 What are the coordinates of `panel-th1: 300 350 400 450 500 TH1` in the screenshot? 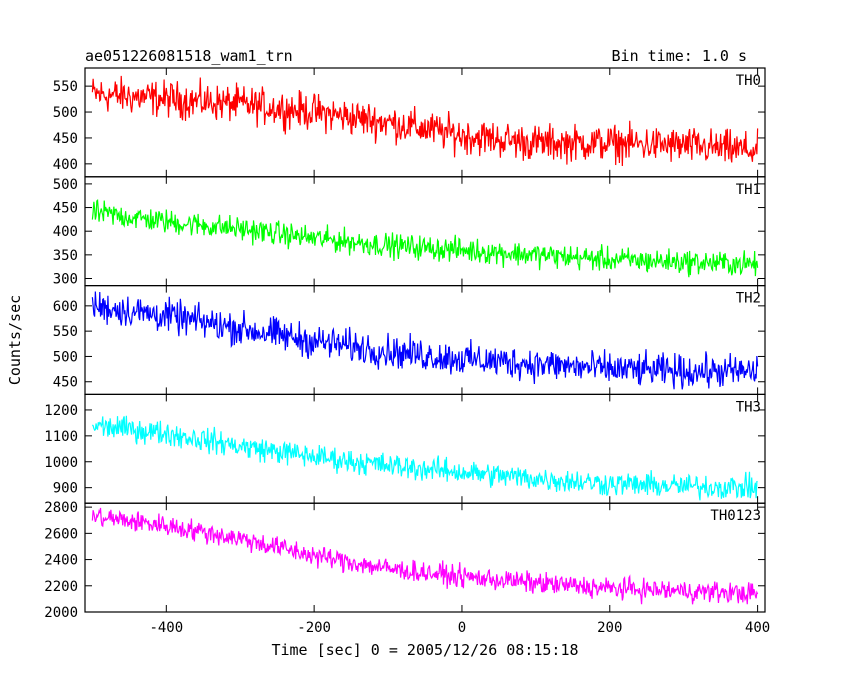 It's located at (409, 232).